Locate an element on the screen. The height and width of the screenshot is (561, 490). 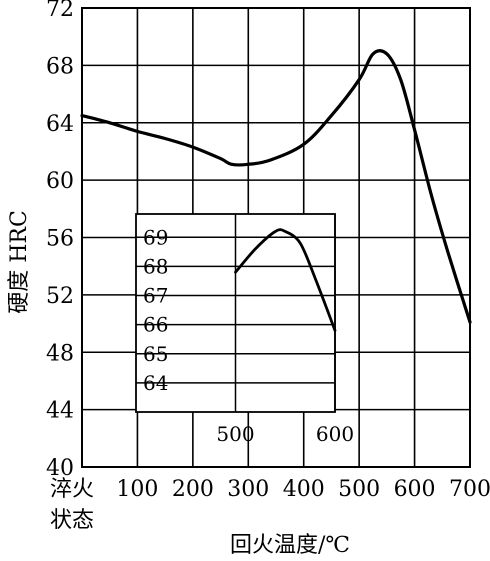
main-y-tick-label: 72 is located at coordinates (60, 11).